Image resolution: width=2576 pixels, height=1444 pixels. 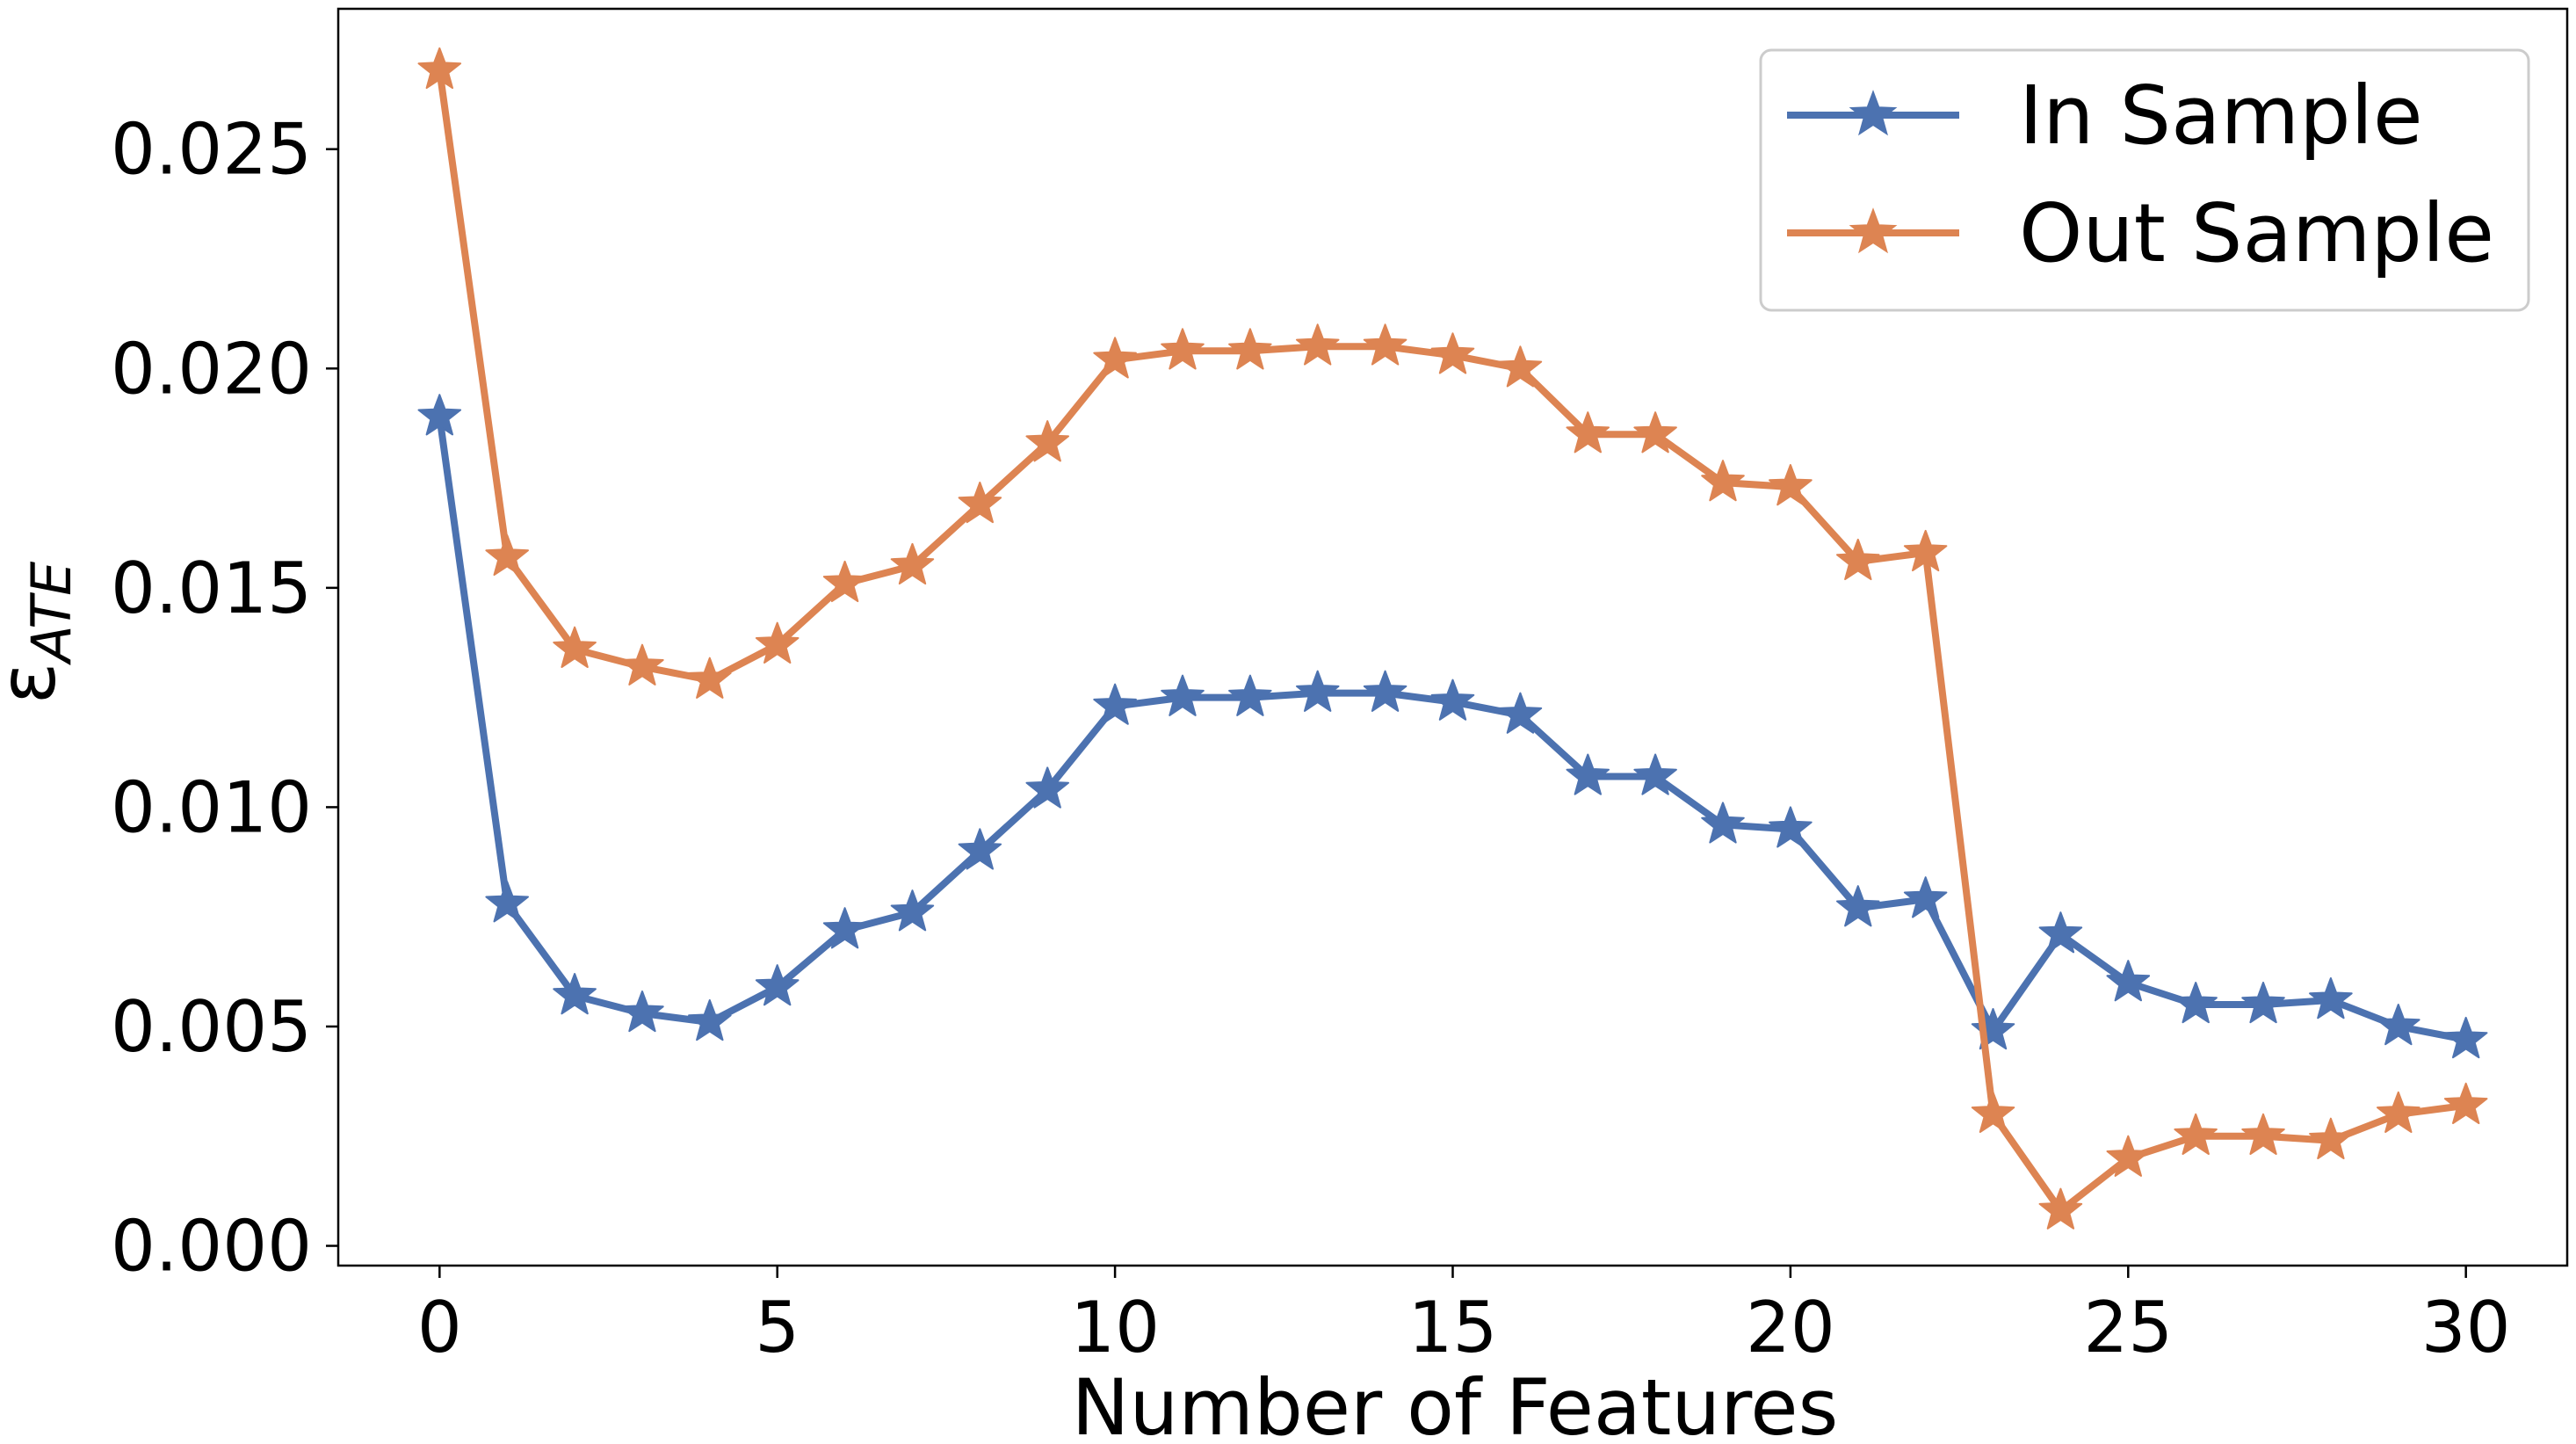 What do you see at coordinates (2256, 233) in the screenshot?
I see `legend-label-out-sample: Out Sample` at bounding box center [2256, 233].